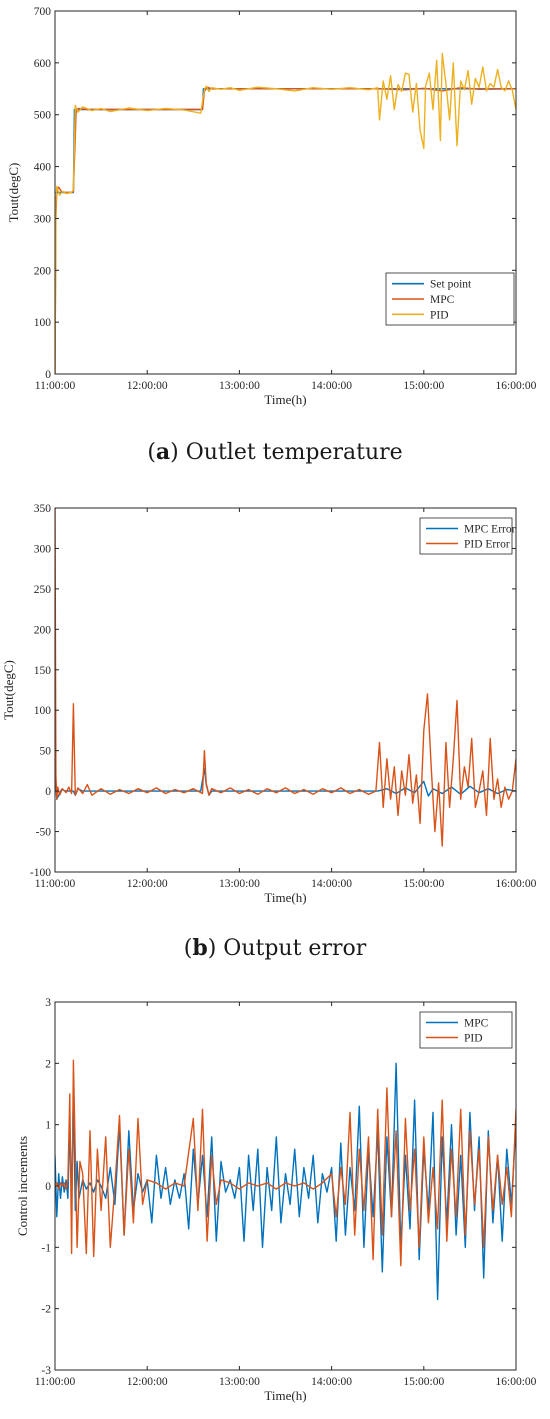  I want to click on y-tick-label: -50, so click(44, 833).